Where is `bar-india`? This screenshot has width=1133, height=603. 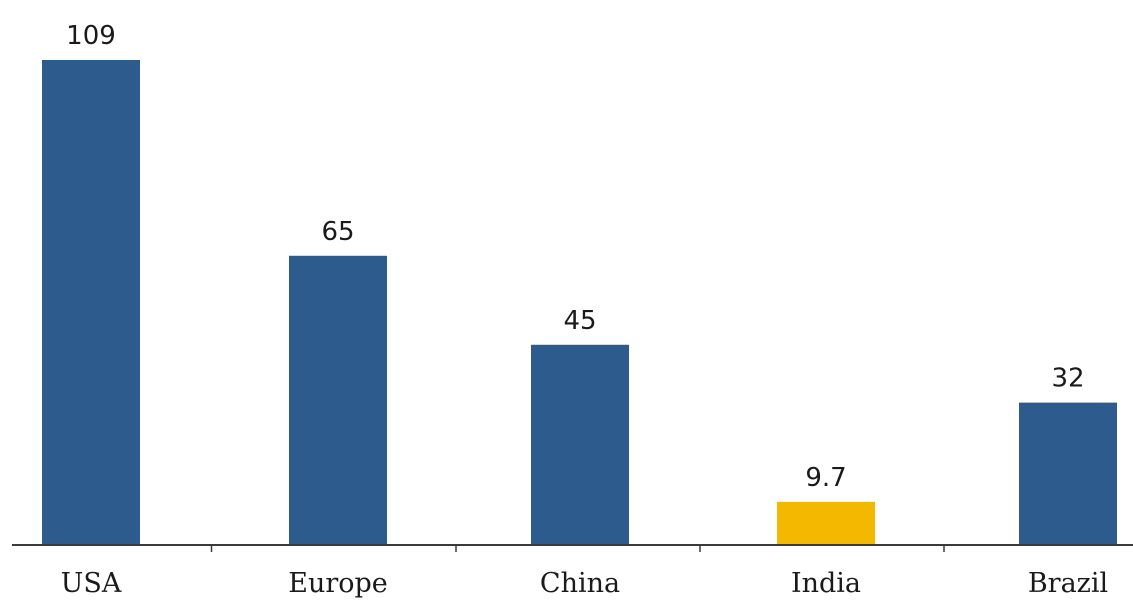
bar-india is located at coordinates (826, 523).